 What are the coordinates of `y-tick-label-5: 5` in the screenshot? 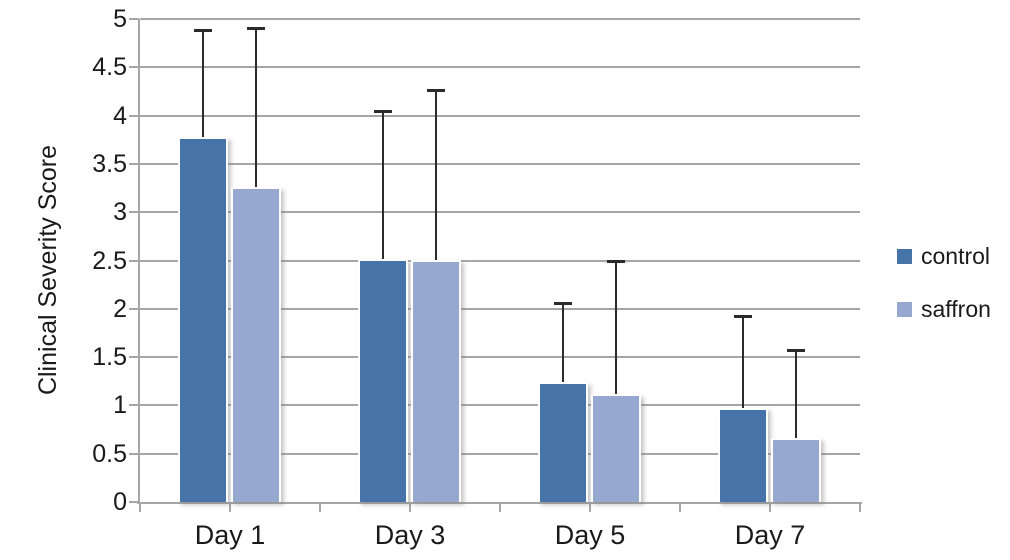 It's located at (120, 19).